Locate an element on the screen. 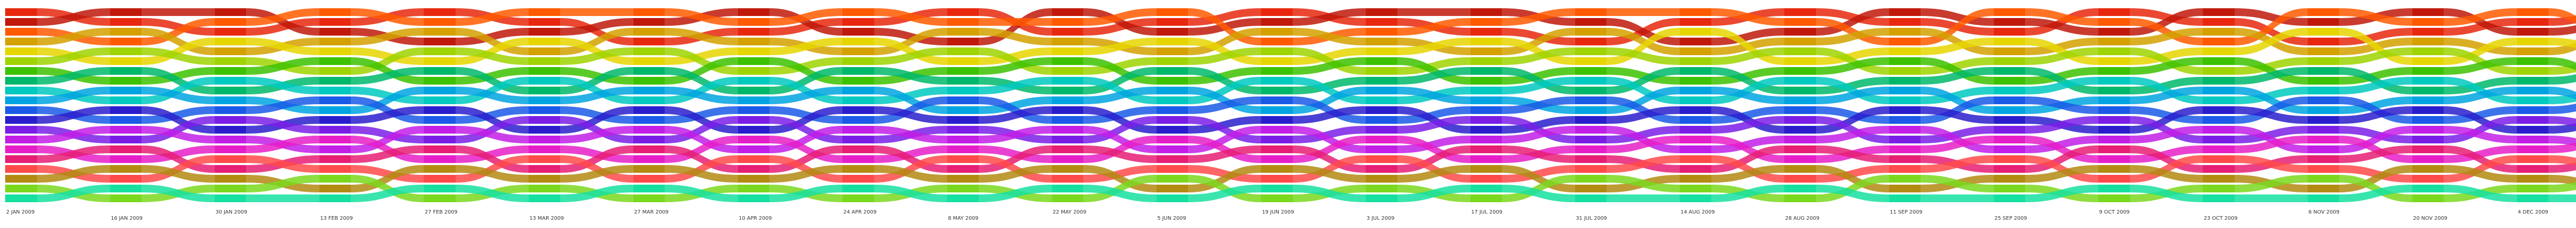 This screenshot has height=228, width=2576. series-7-rank-marker is located at coordinates (2428, 71).